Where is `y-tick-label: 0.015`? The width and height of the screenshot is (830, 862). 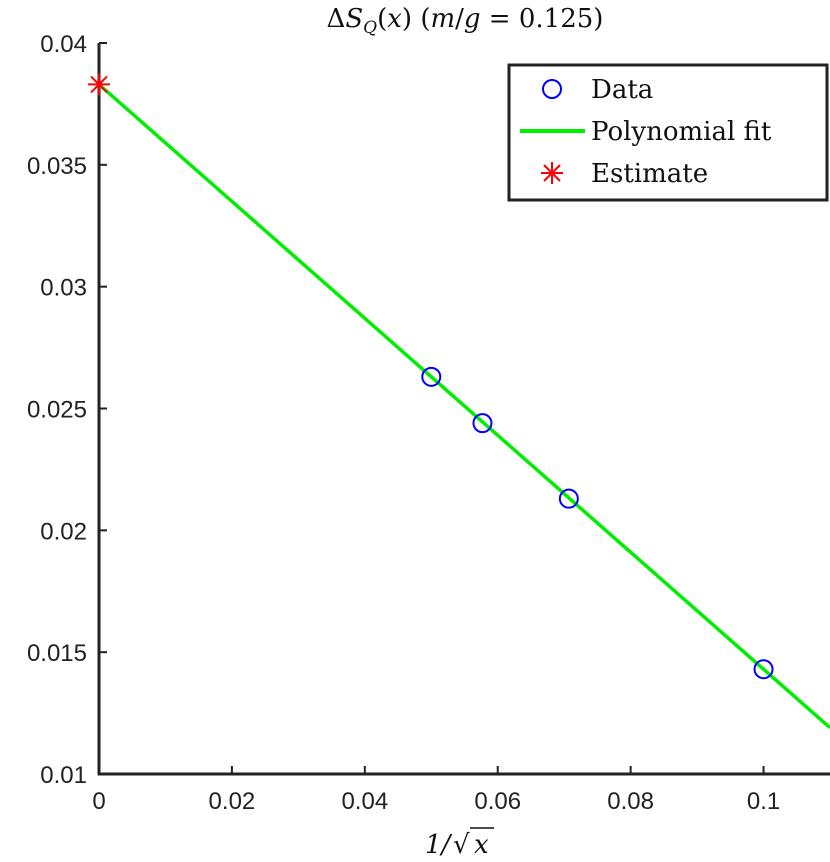
y-tick-label: 0.015 is located at coordinates (57, 653).